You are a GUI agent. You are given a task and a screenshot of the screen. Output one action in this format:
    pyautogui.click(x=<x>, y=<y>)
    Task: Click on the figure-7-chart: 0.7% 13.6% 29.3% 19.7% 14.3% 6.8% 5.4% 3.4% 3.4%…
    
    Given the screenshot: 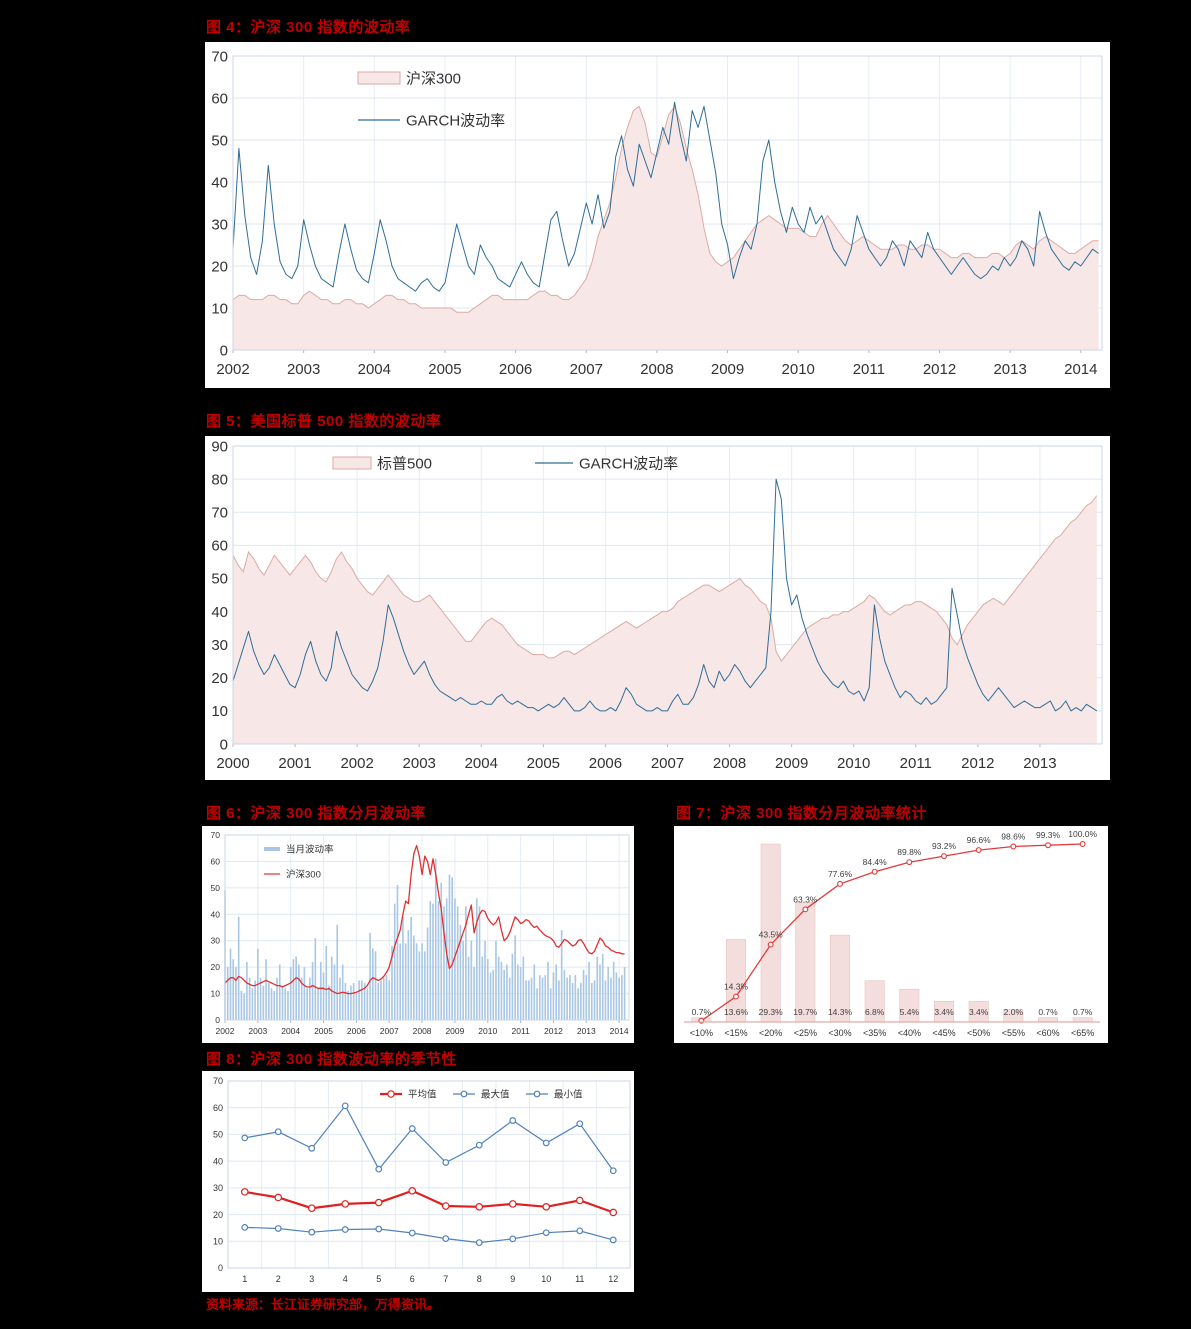 What is the action you would take?
    pyautogui.click(x=891, y=934)
    